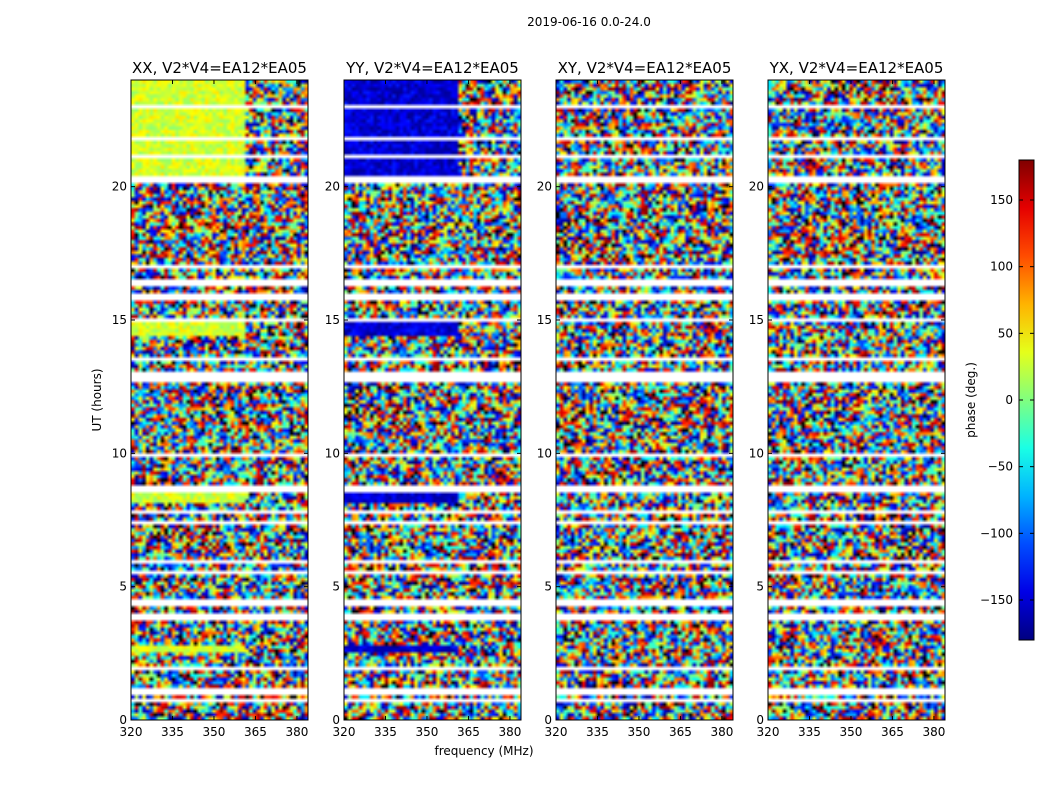 Image resolution: width=1050 pixels, height=800 pixels. I want to click on colorbar-label: phase (deg.), so click(971, 400).